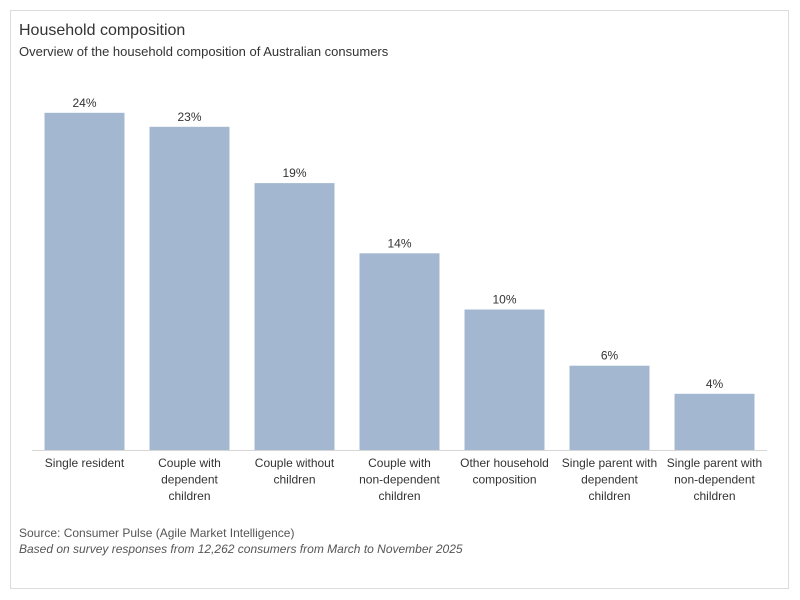 The image size is (800, 600). Describe the element at coordinates (189, 479) in the screenshot. I see `category-label: Couple with dependent children` at that location.